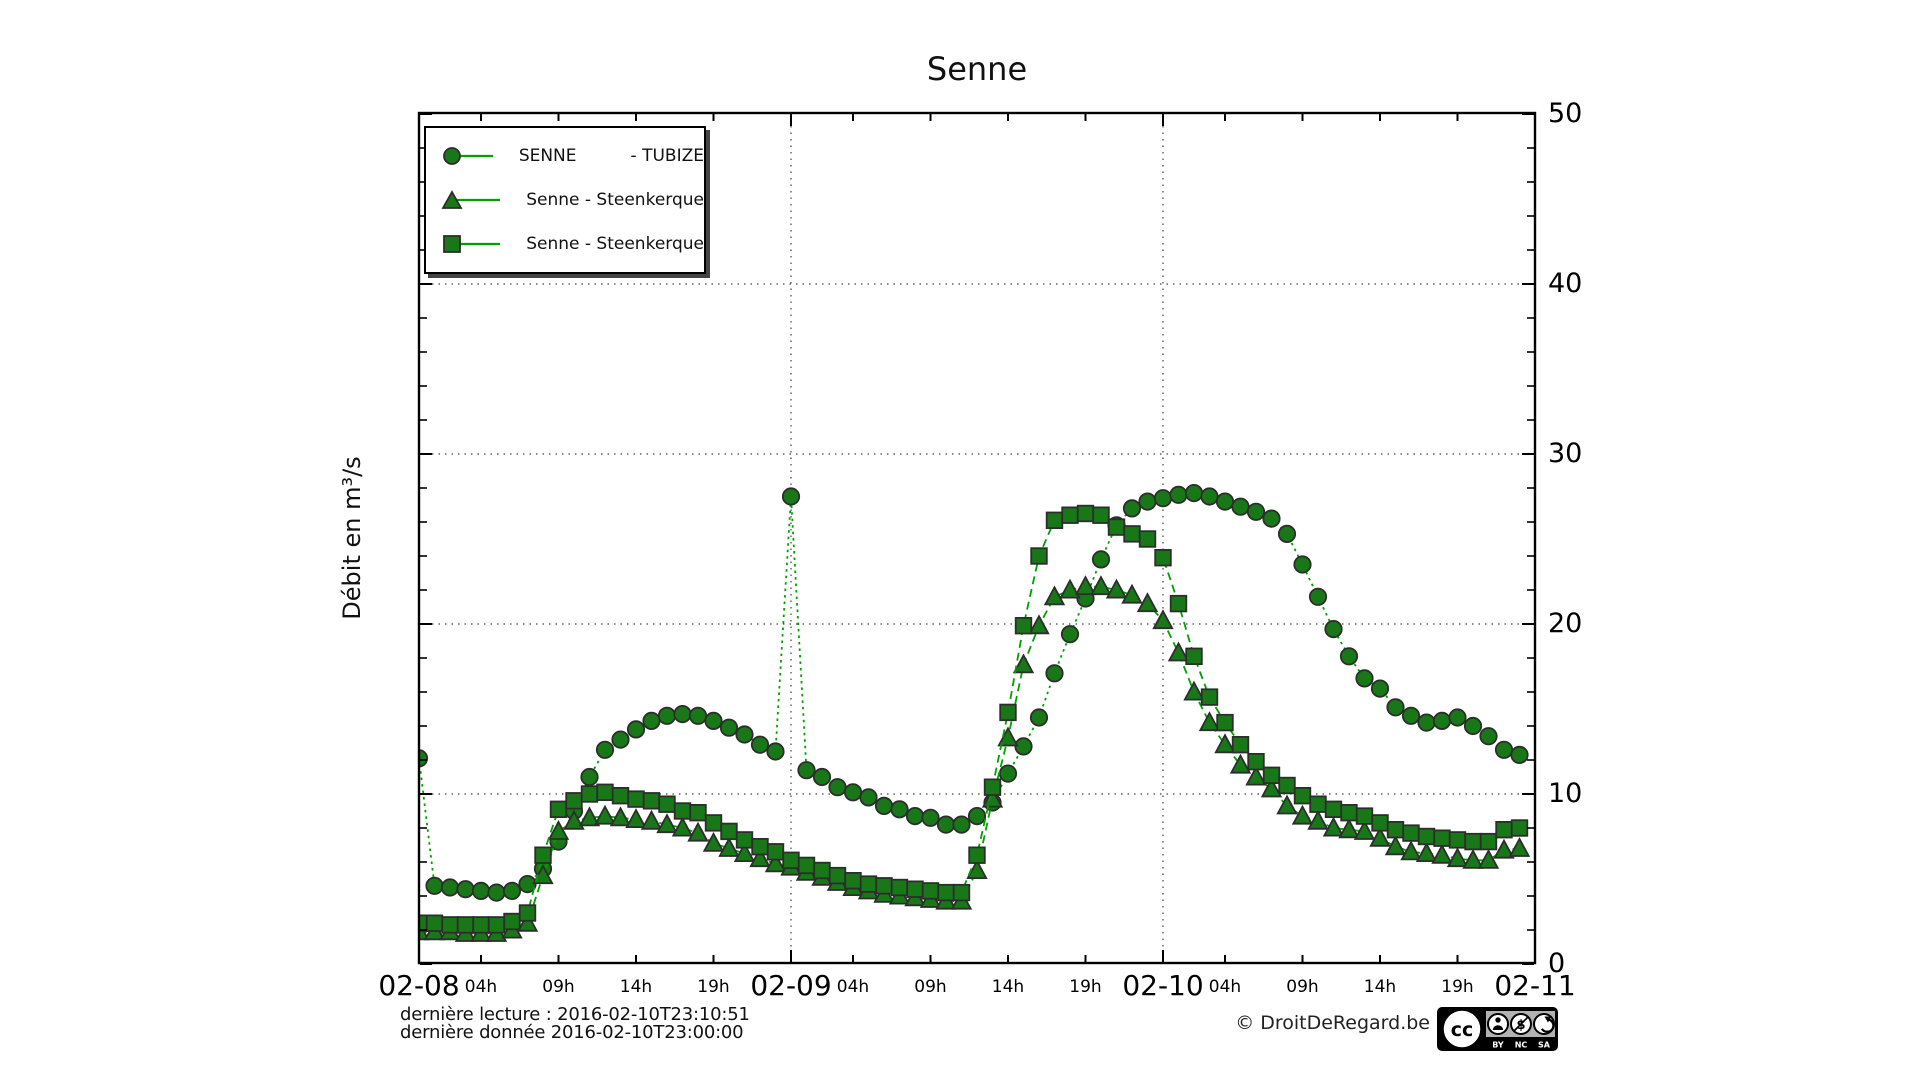 The width and height of the screenshot is (1920, 1080). I want to click on y-tick-label: 20, so click(1565, 623).